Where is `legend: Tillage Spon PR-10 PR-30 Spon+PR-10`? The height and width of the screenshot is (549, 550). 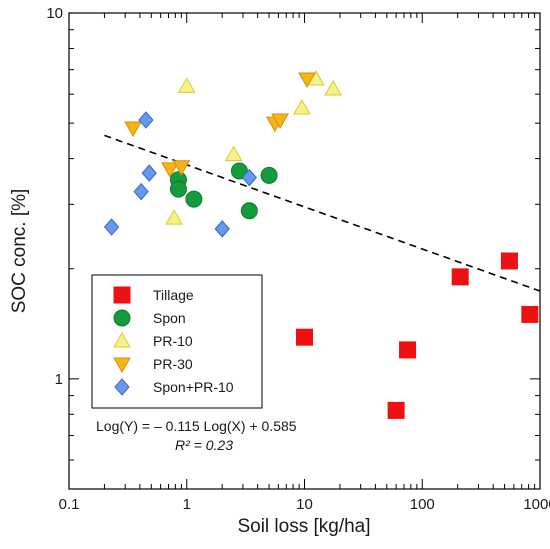
legend: Tillage Spon PR-10 PR-30 Spon+PR-10 is located at coordinates (173, 341).